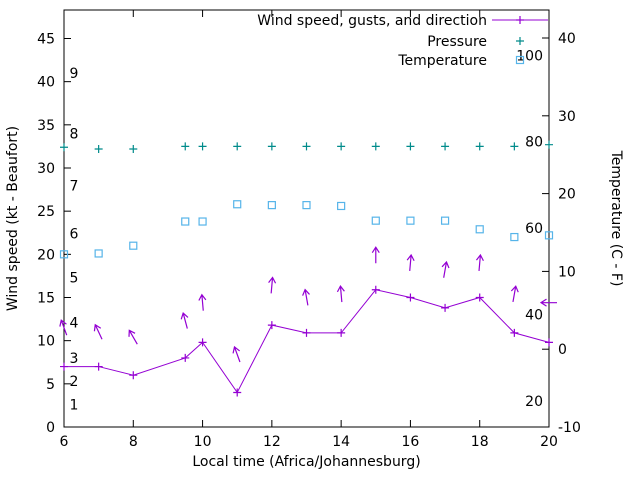 The image size is (640, 480). I want to click on x-tick-label: 6, so click(64, 442).